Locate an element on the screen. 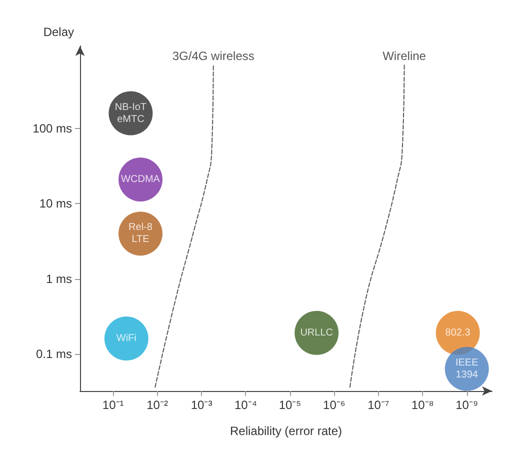  x-tick-label: 10⁻² is located at coordinates (157, 405).